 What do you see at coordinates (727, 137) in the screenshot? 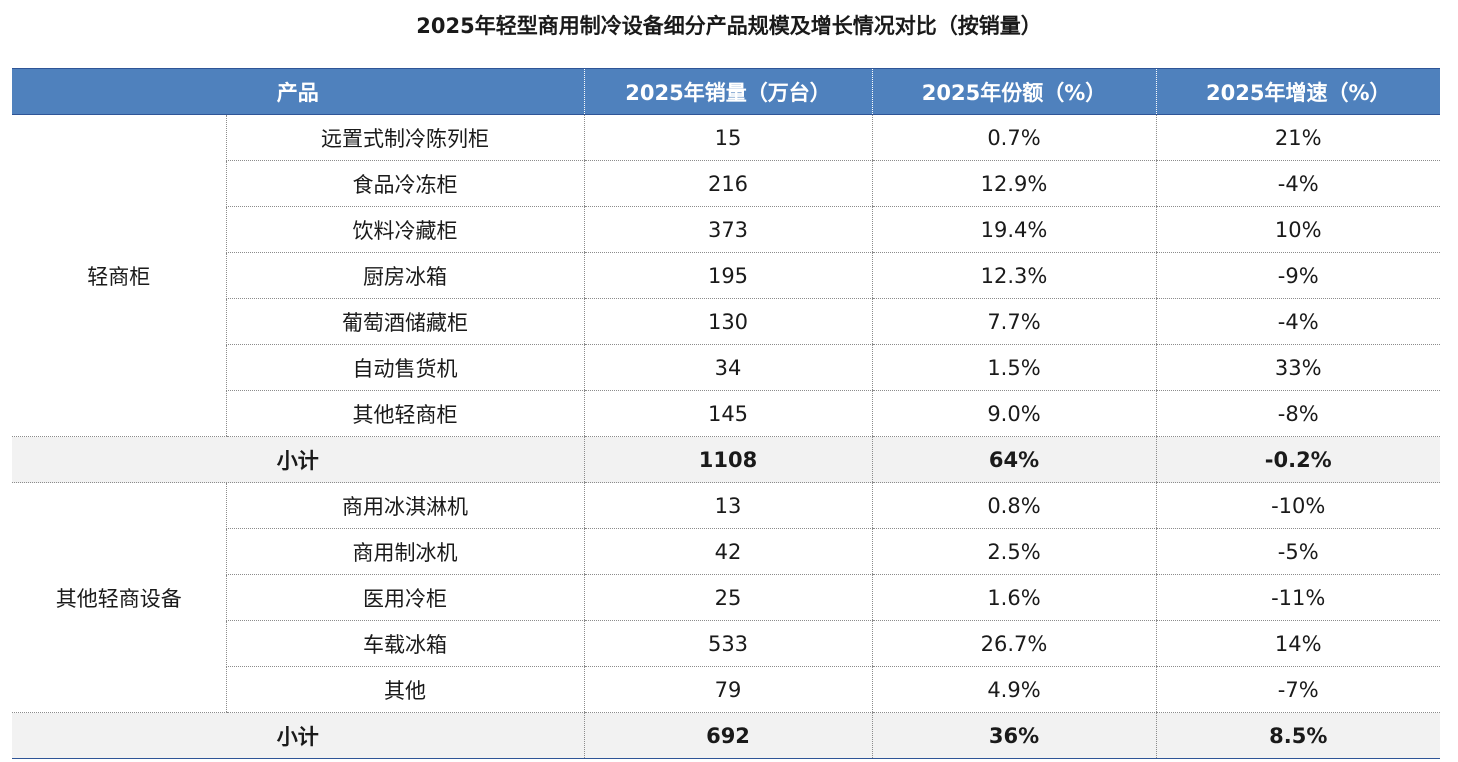
I see `sales-cell: 15` at bounding box center [727, 137].